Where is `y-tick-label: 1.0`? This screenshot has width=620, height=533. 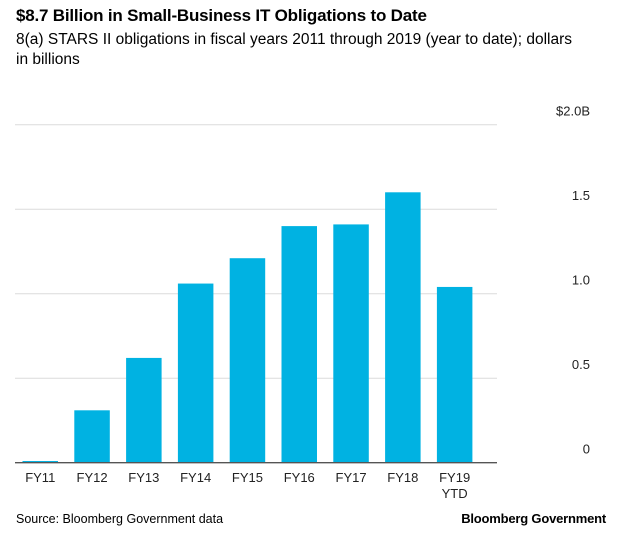
y-tick-label: 1.0 is located at coordinates (581, 280).